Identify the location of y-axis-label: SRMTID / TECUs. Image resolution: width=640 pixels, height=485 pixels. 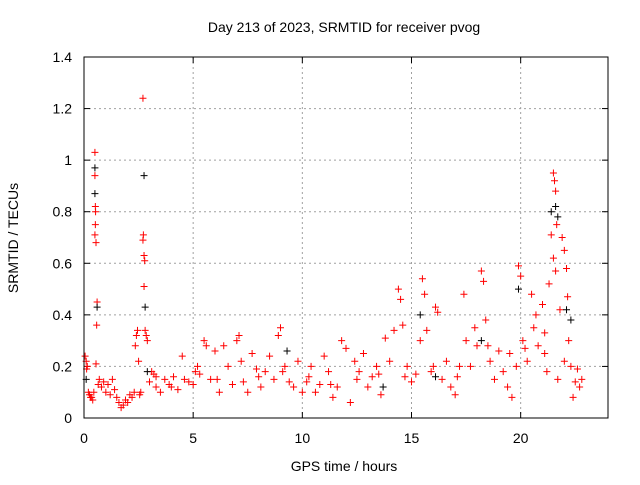
(13, 238).